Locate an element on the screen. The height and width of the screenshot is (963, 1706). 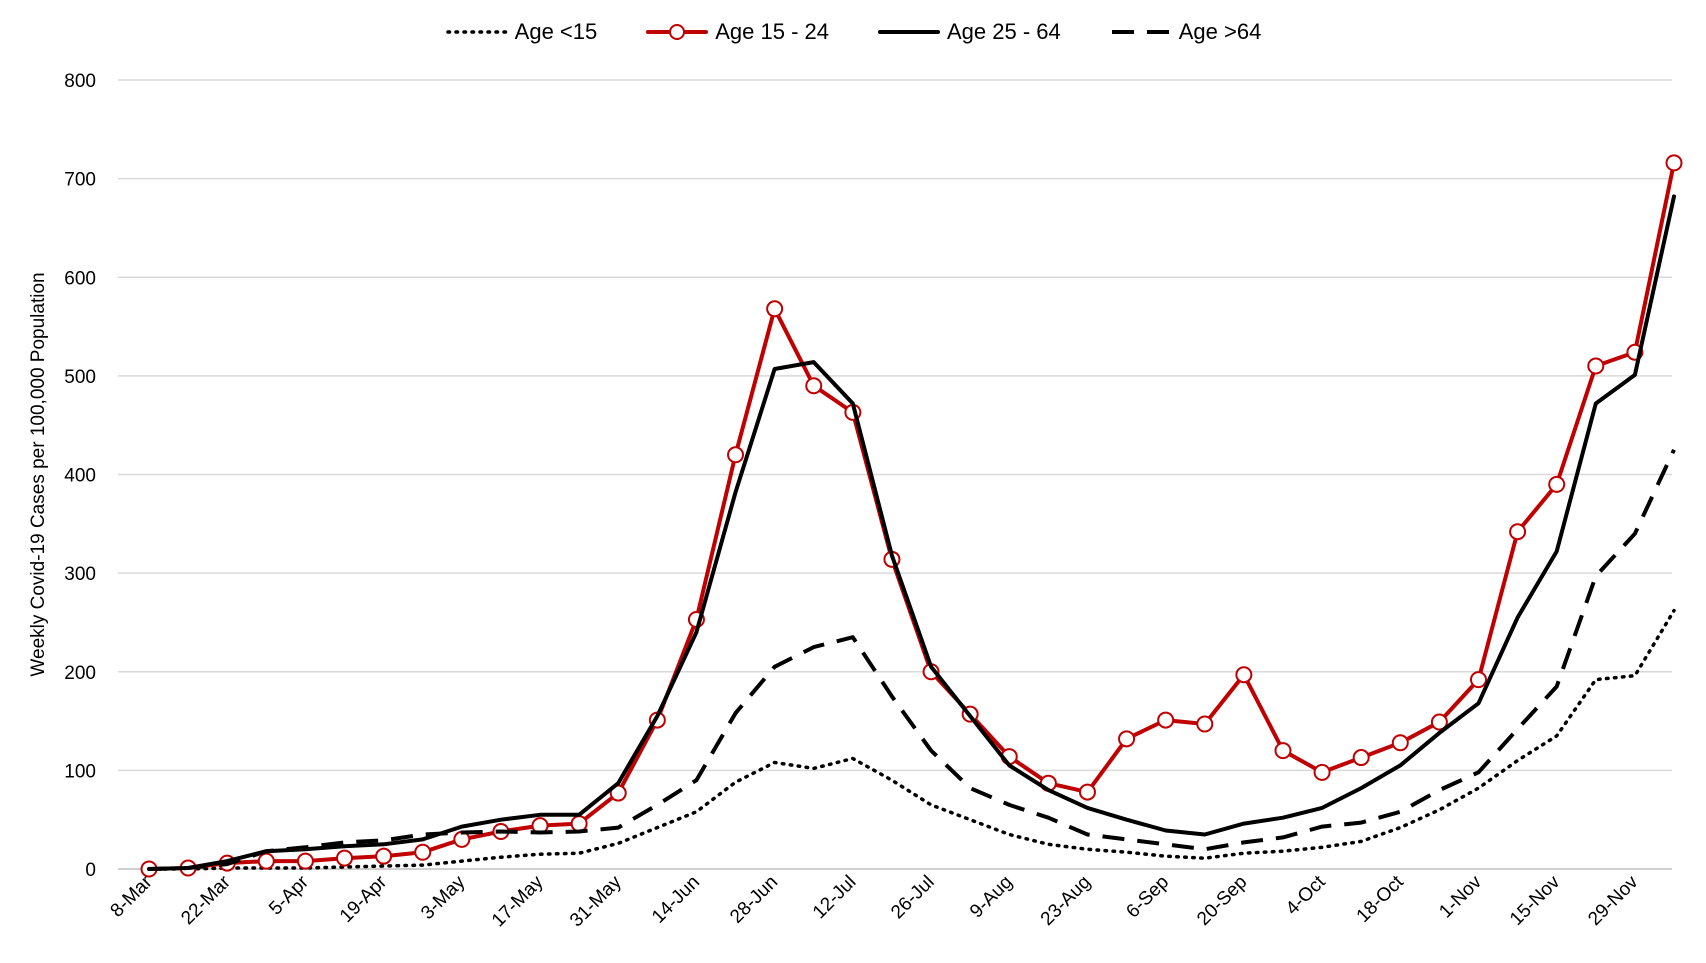
y-axis-ticks: 0 100 200 300 400 500 600 700 800 is located at coordinates (80, 476).